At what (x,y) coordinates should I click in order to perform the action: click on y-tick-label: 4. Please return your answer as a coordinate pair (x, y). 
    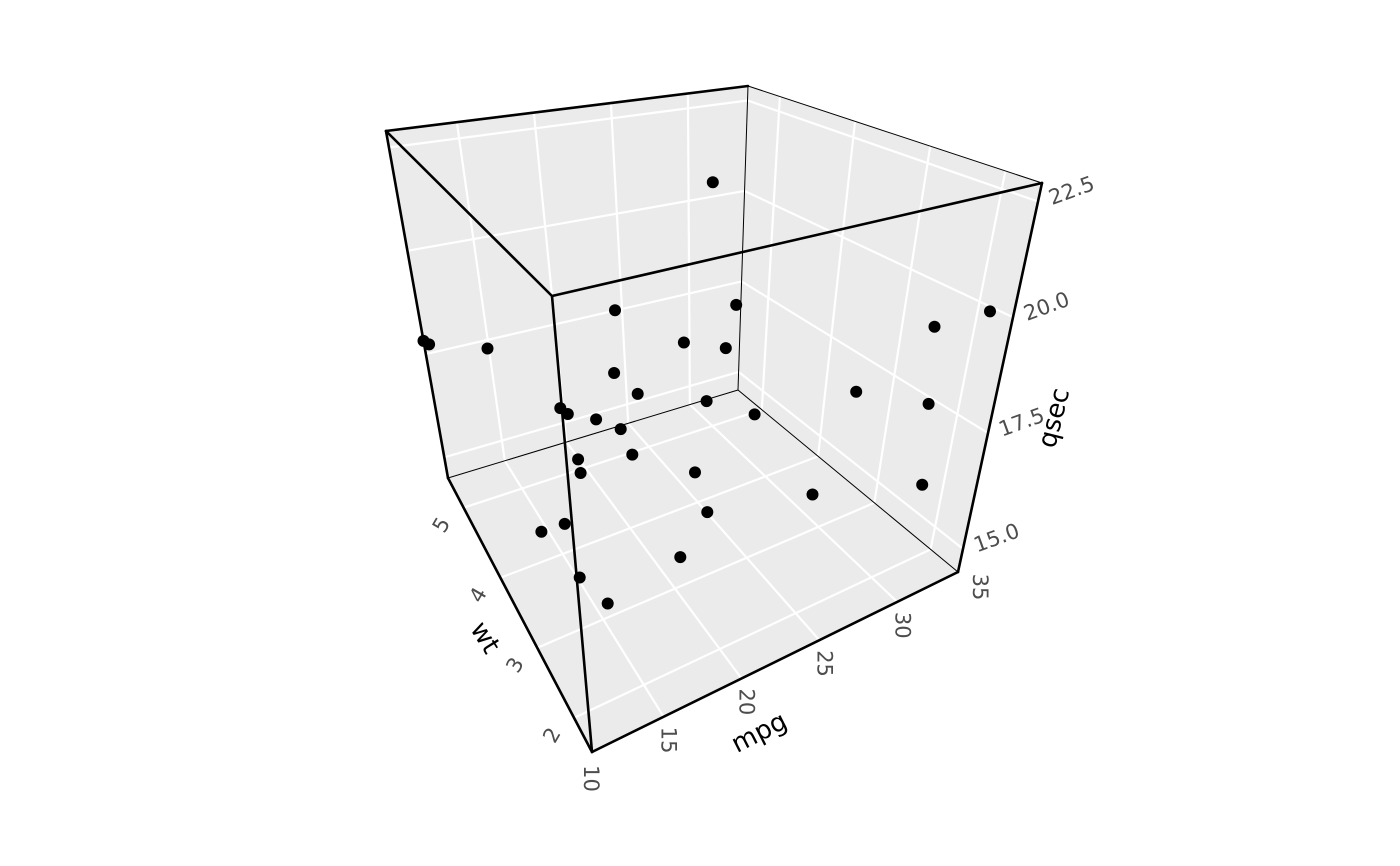
    Looking at the image, I should click on (477, 595).